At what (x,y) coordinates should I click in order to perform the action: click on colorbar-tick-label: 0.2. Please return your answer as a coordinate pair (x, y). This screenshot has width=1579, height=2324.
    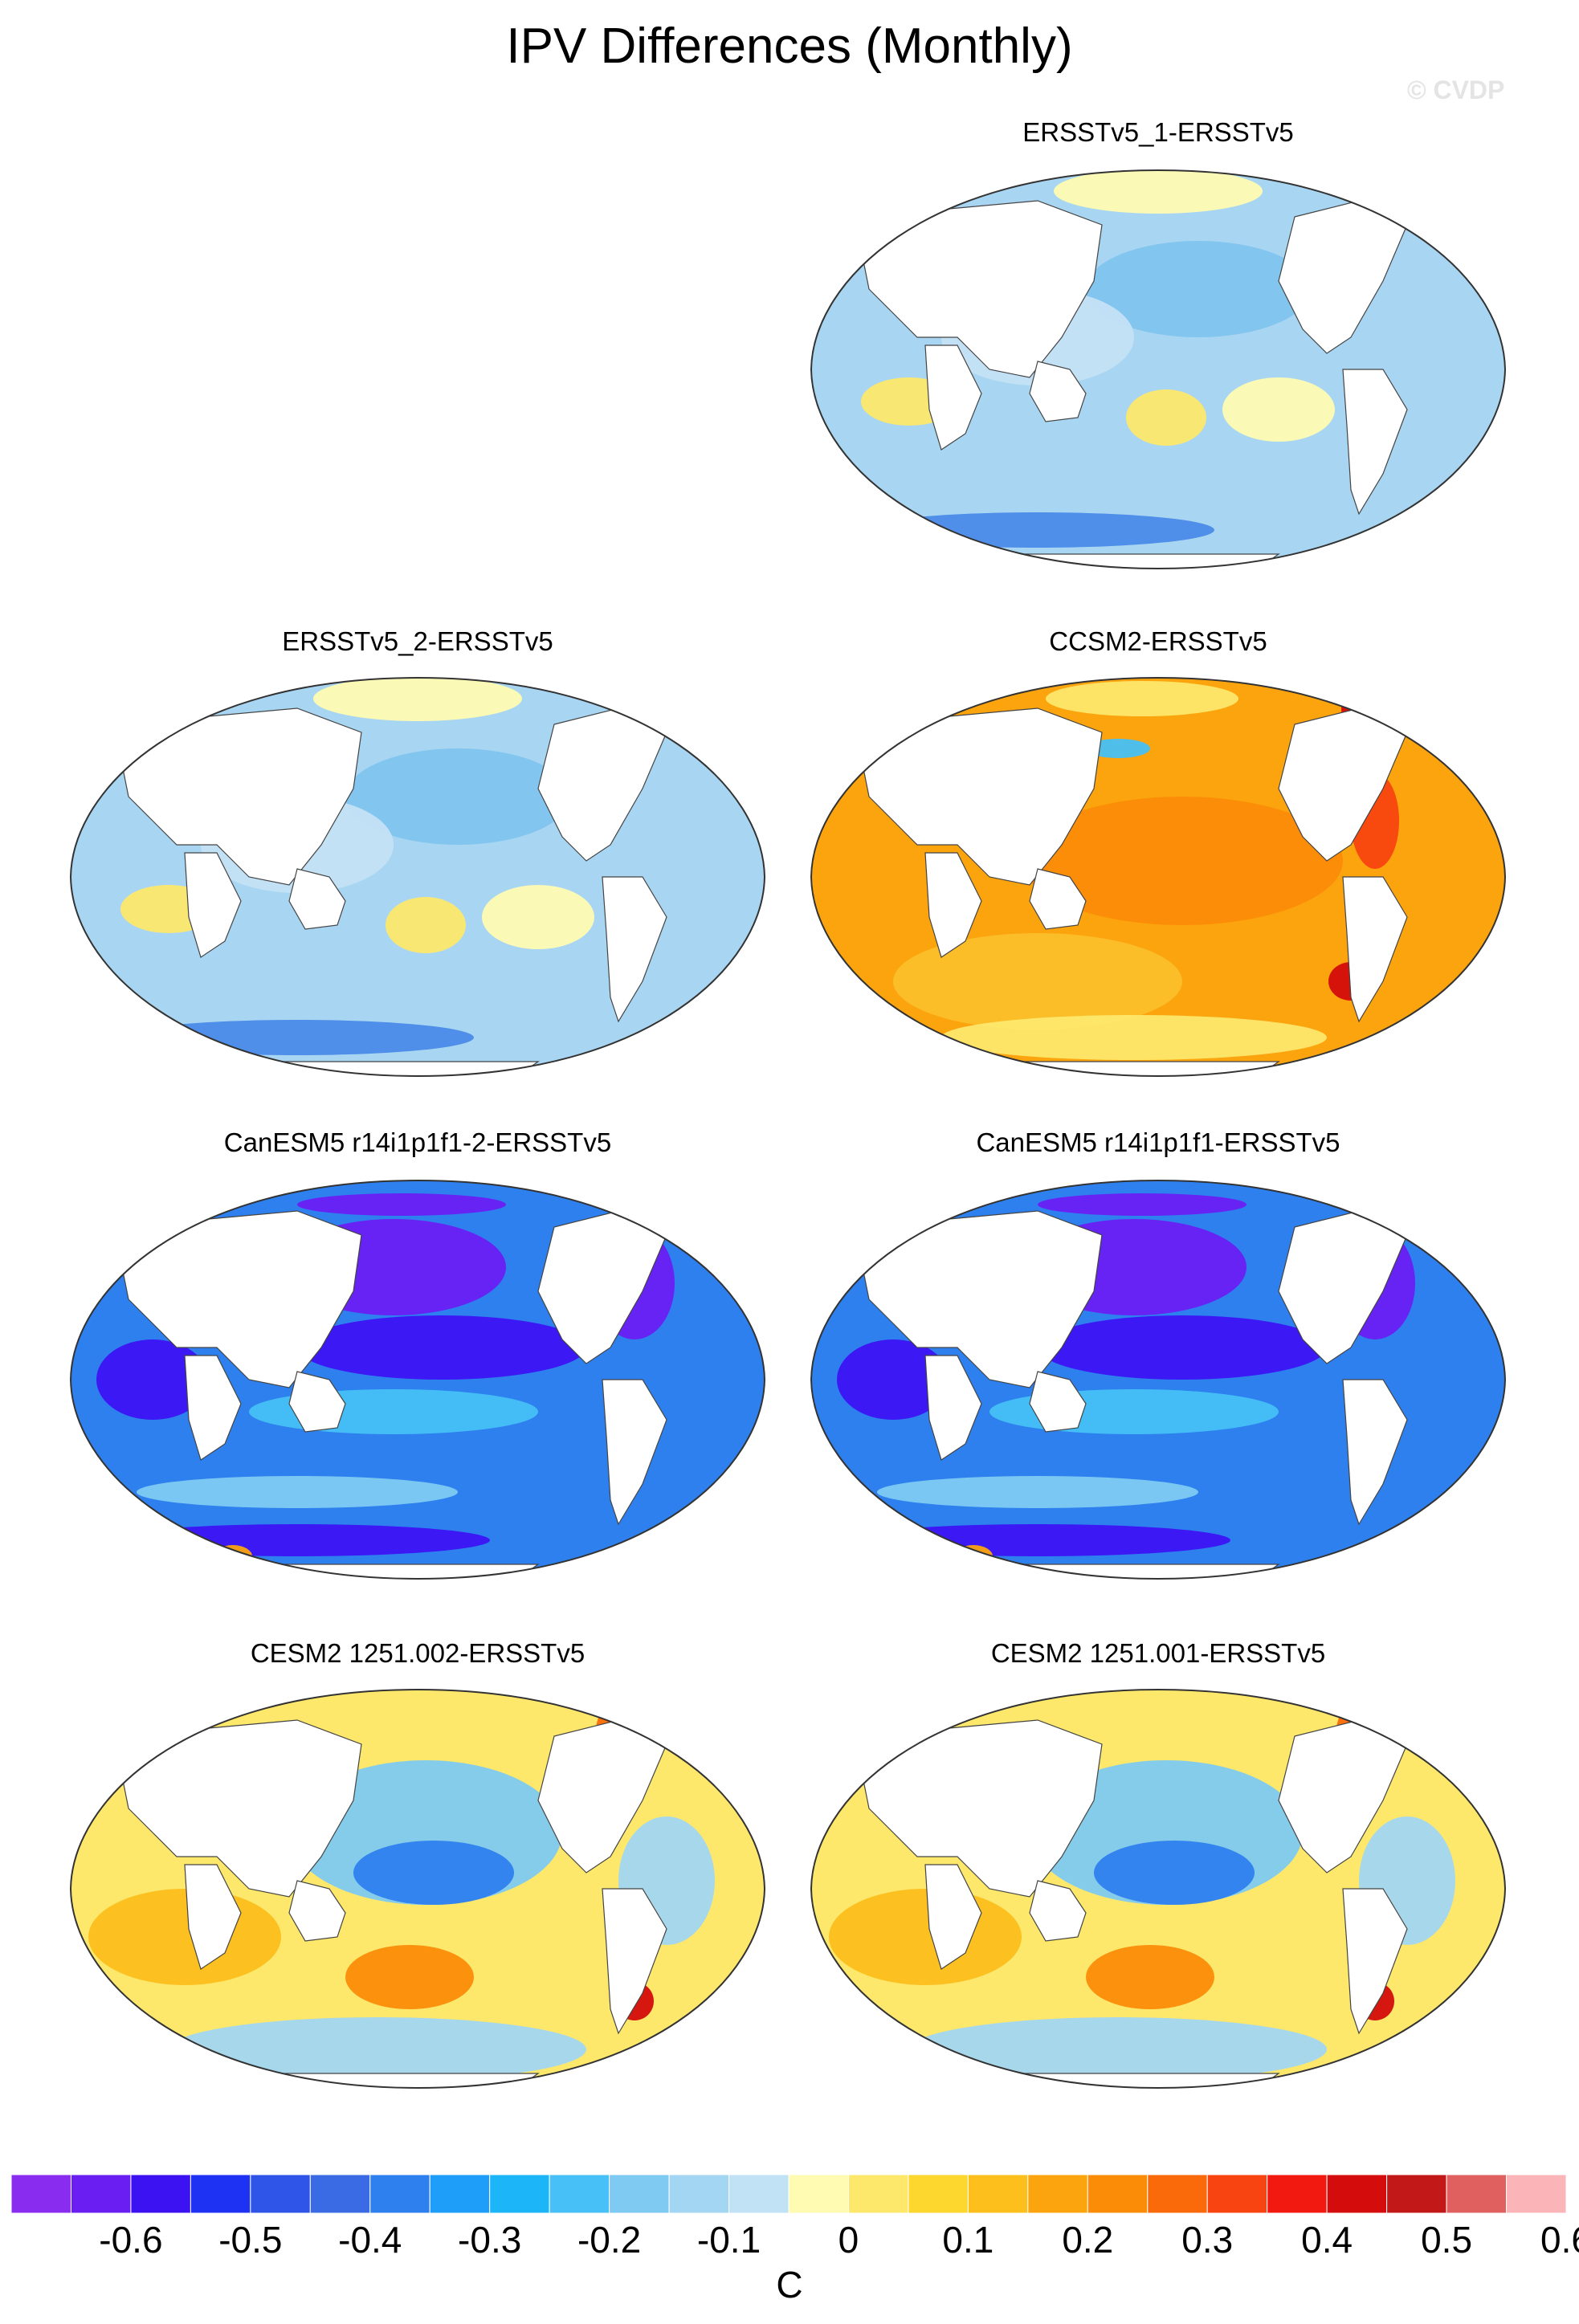
    Looking at the image, I should click on (1088, 2240).